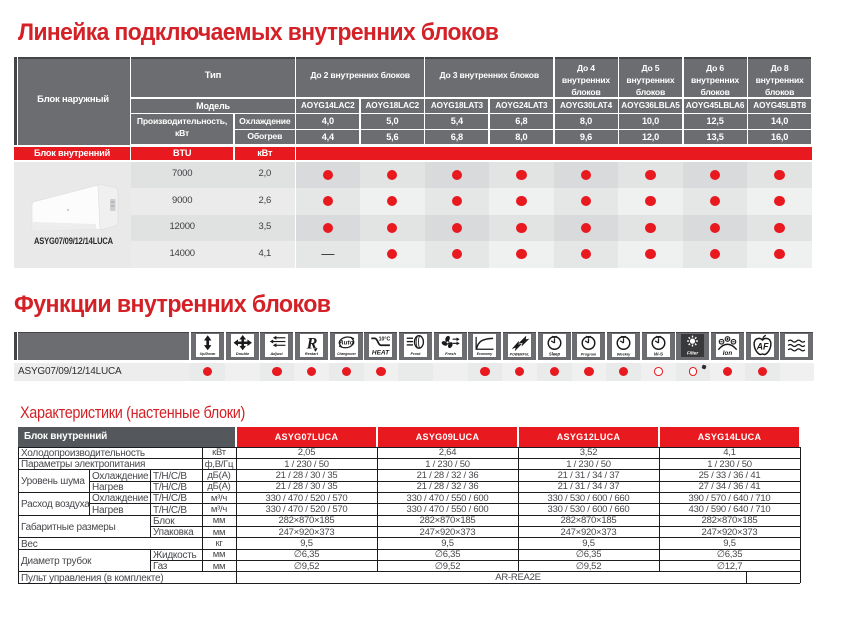 The height and width of the screenshot is (636, 851). What do you see at coordinates (345, 342) in the screenshot?
I see `svg-text: Auto` at bounding box center [345, 342].